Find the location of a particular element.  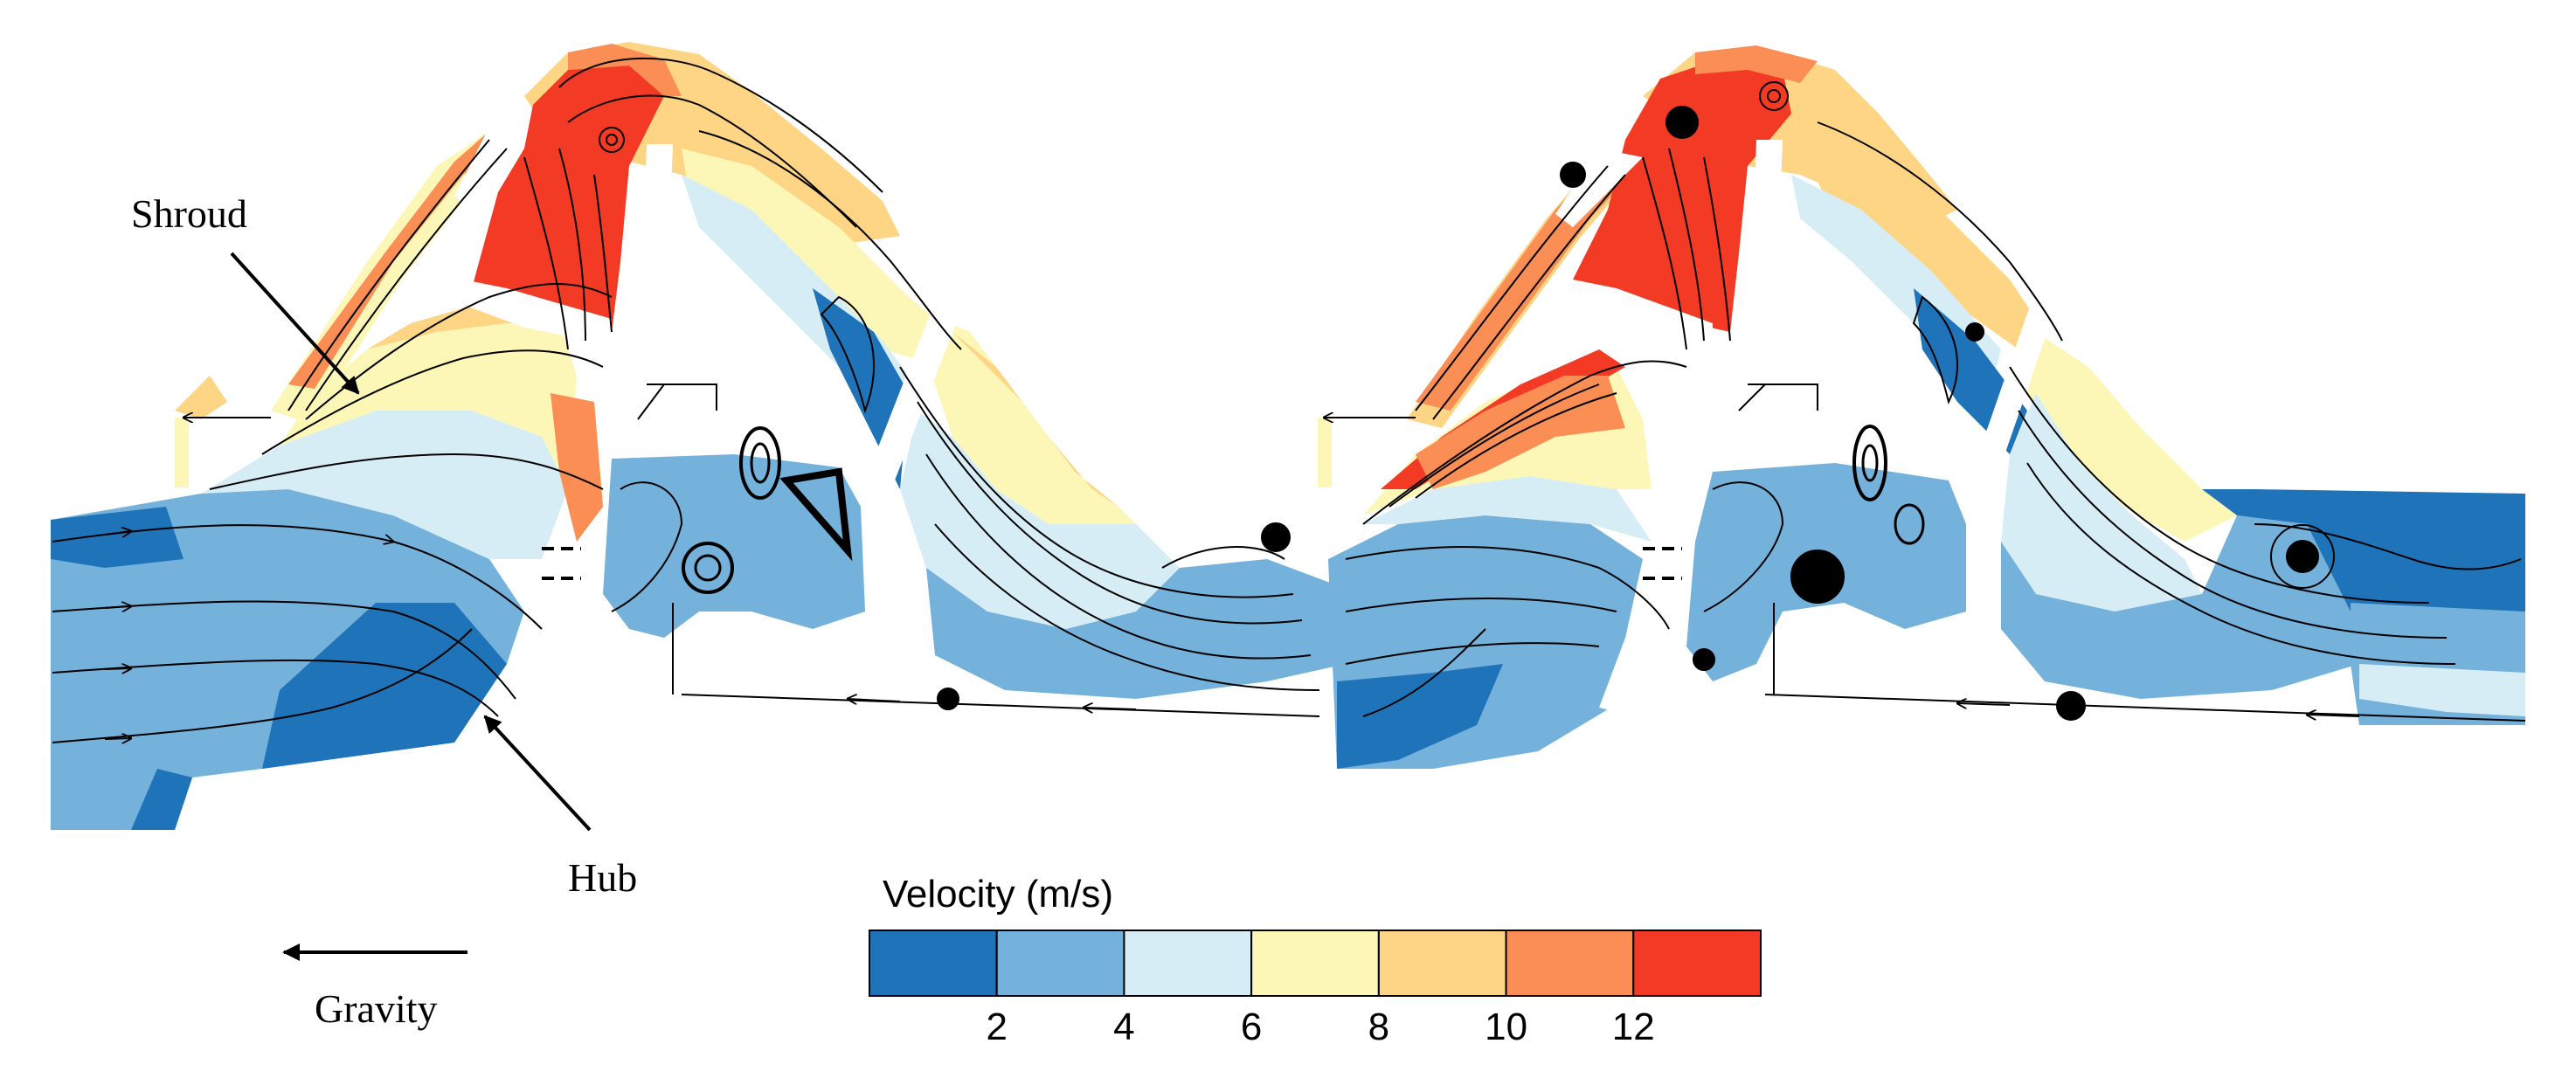

shroud-label: Shroud is located at coordinates (189, 213).